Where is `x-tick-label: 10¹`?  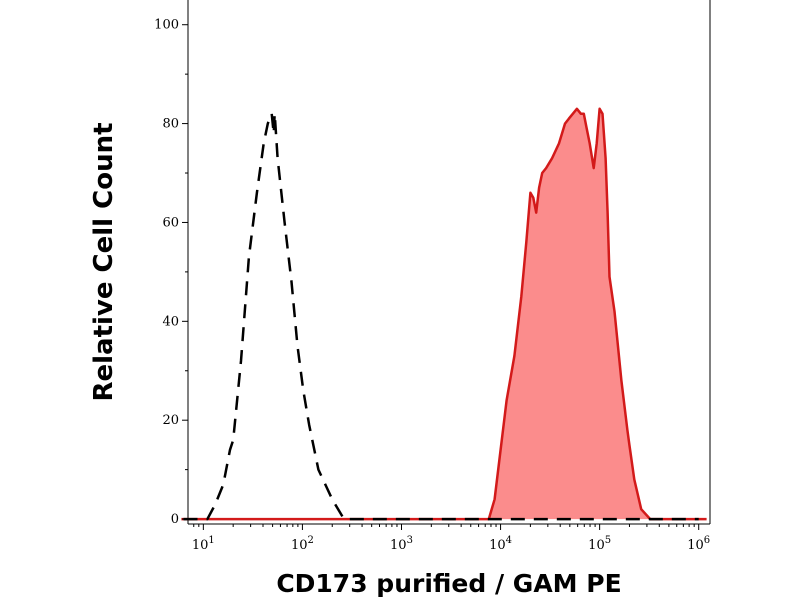 x-tick-label: 10¹ is located at coordinates (203, 544).